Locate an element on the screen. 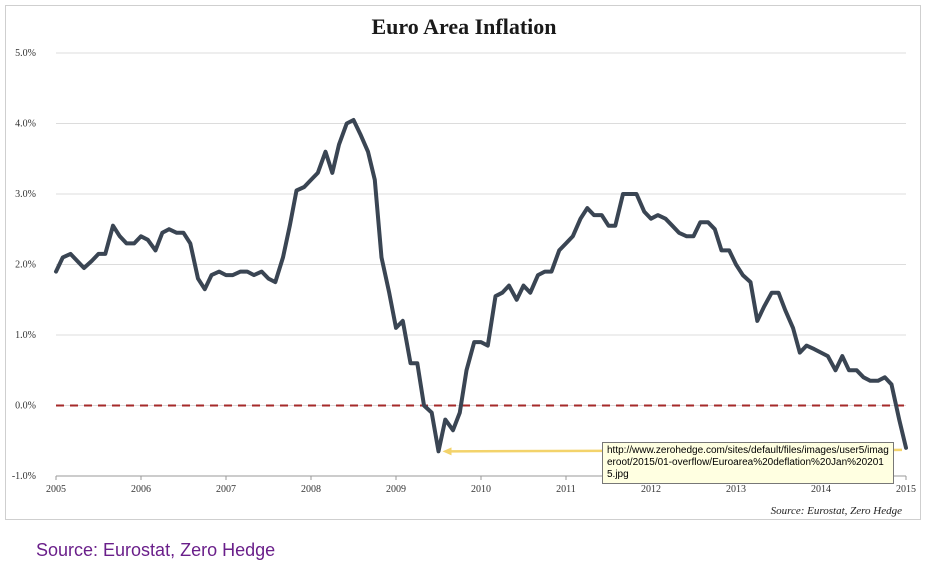  x-tick-label: 2013 is located at coordinates (736, 489).